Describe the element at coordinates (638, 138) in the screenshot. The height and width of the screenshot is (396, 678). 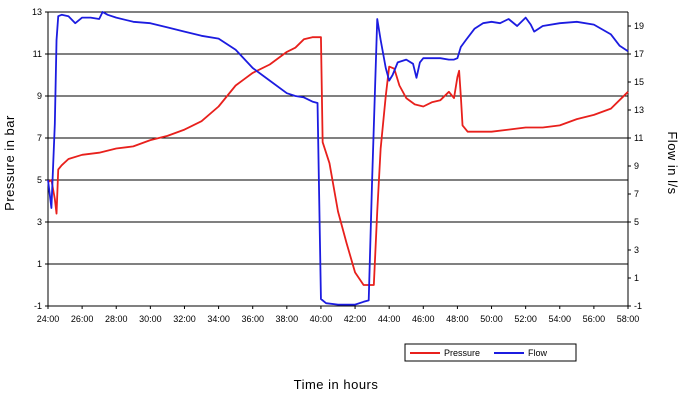
I see `y-right-tick-label: 11` at that location.